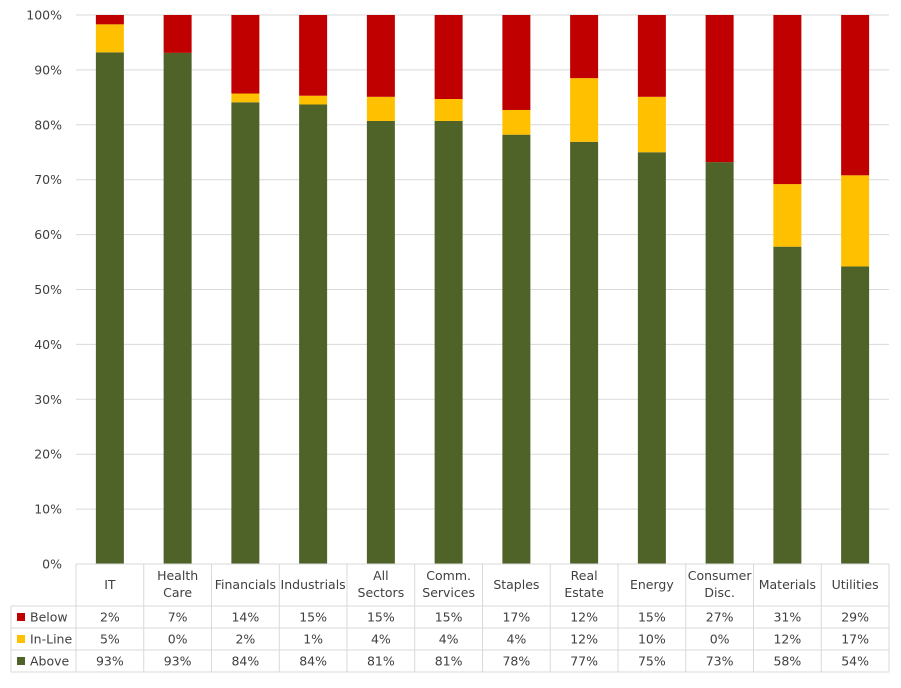 The image size is (901, 688). I want to click on category-label-line: Disc., so click(719, 592).